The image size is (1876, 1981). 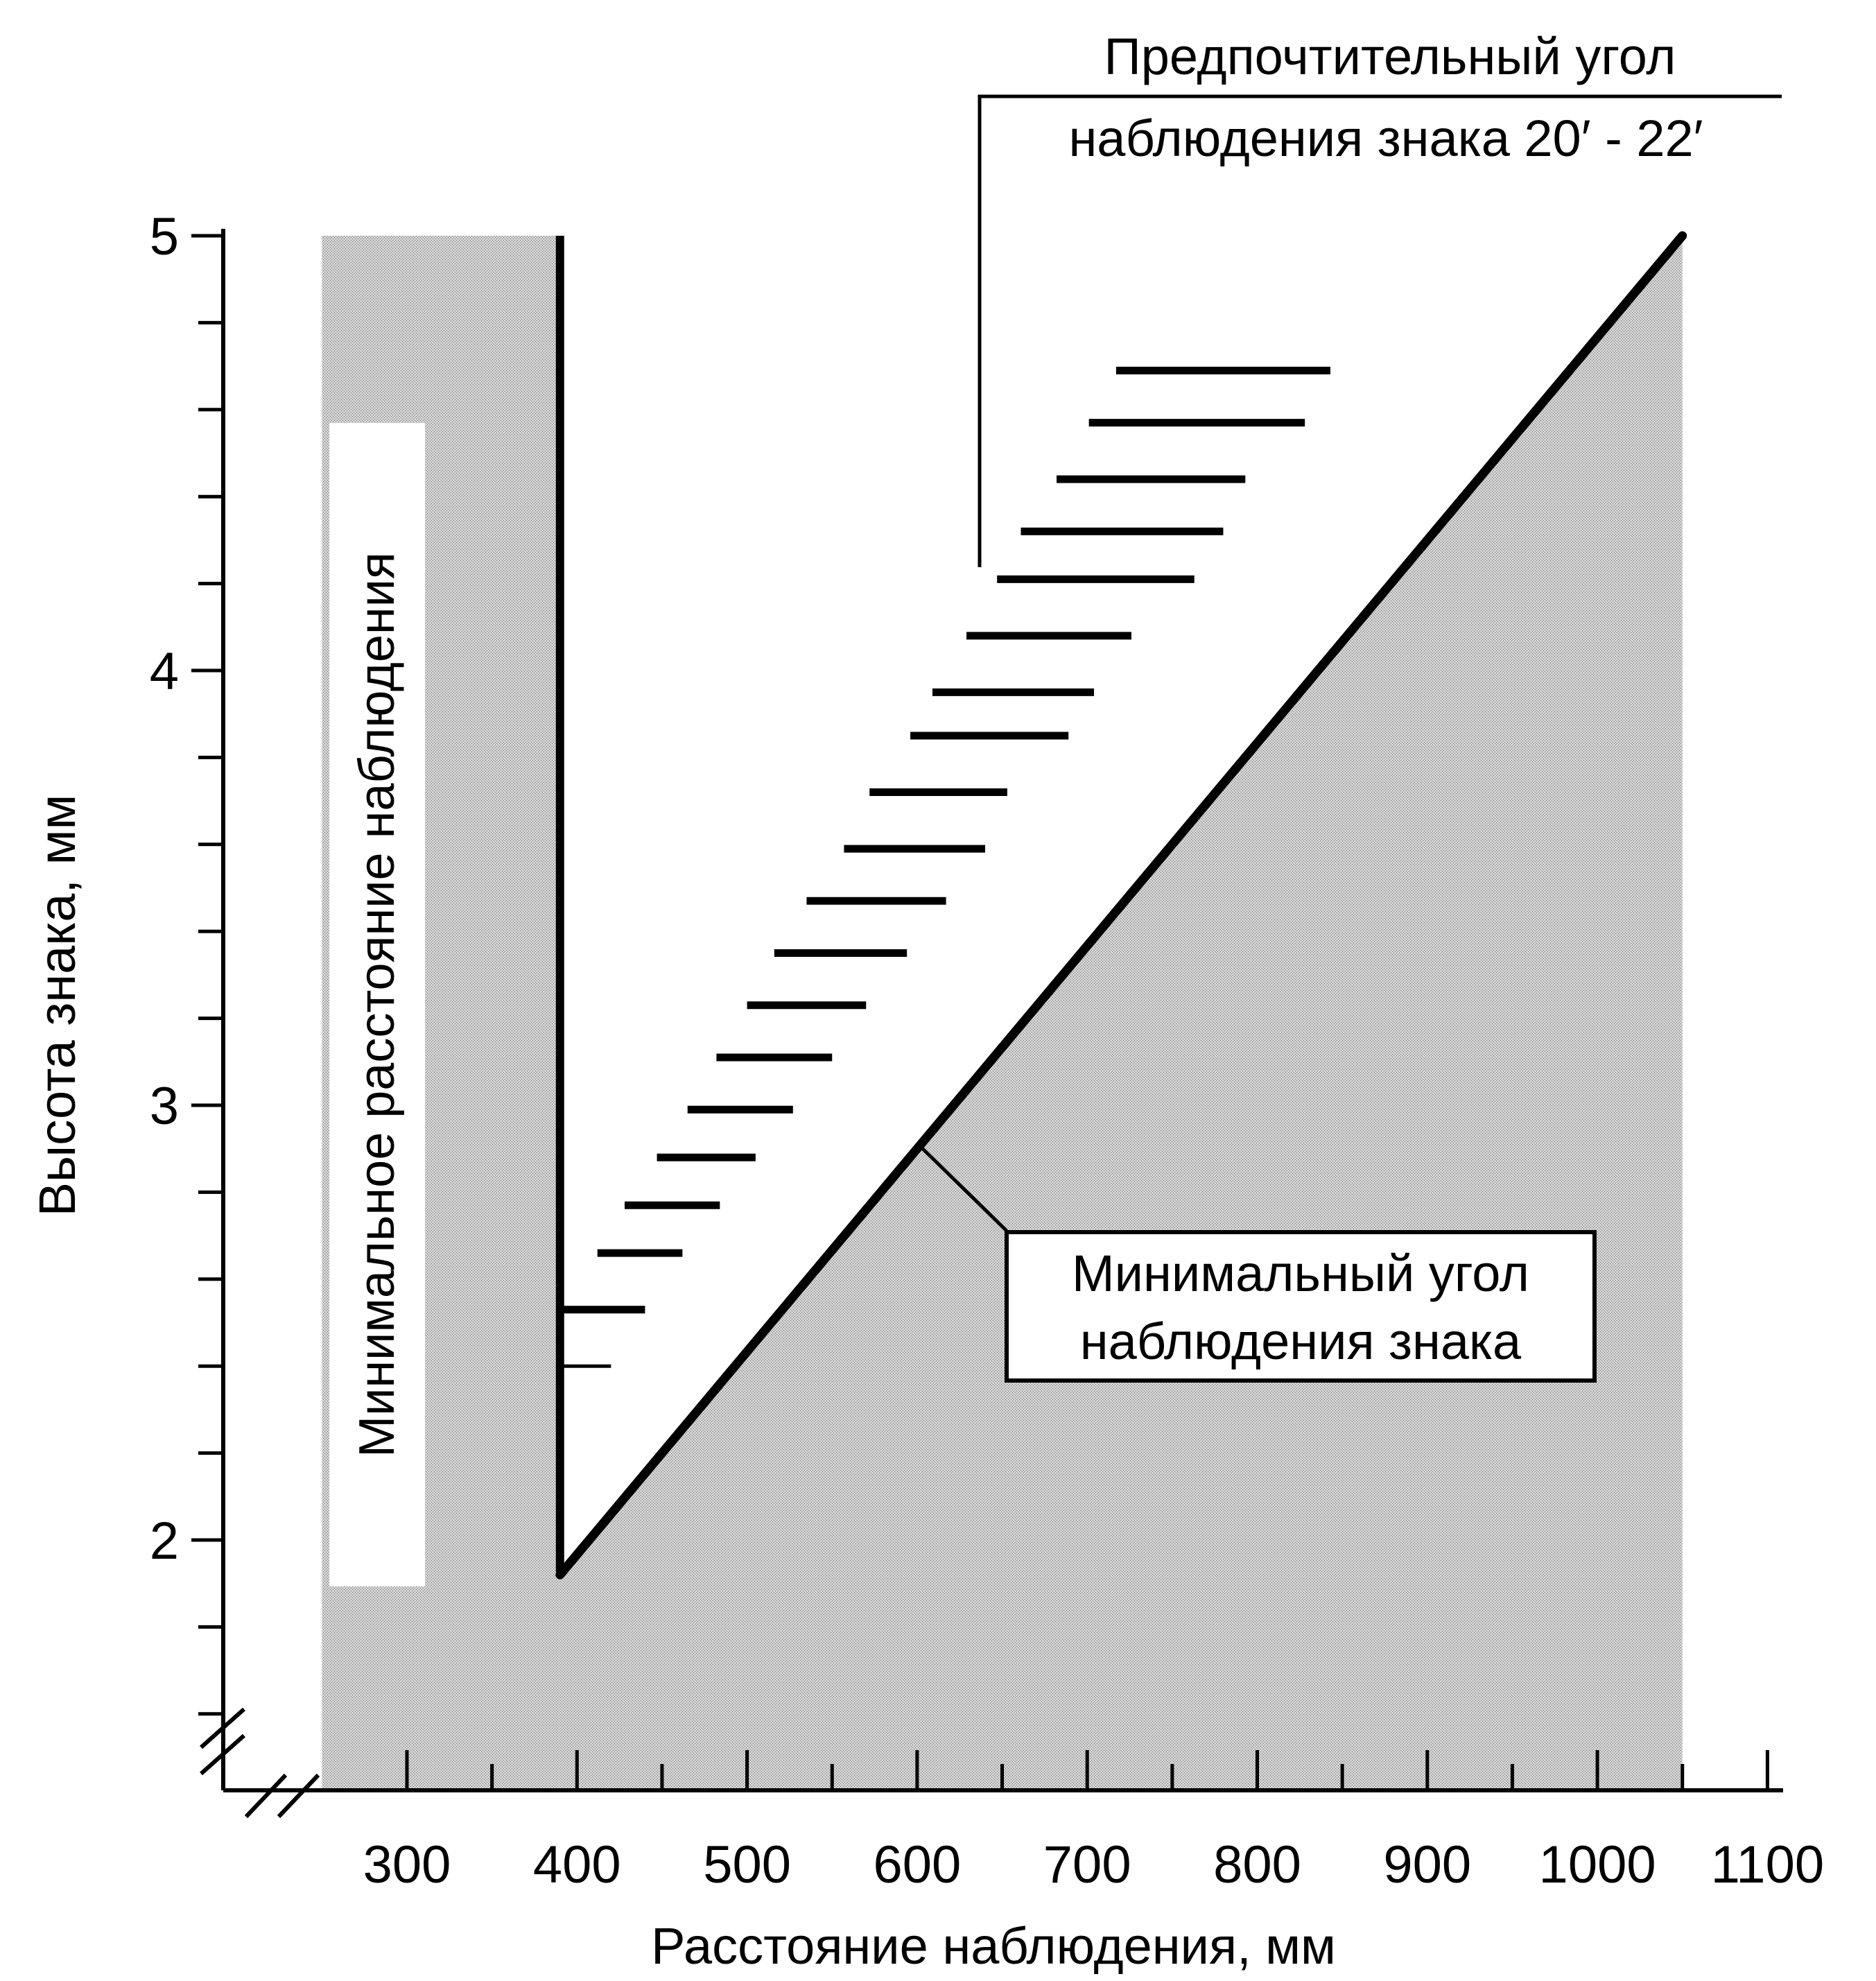 What do you see at coordinates (186, 961) in the screenshot?
I see `y-ticks: 2 3 4 5` at bounding box center [186, 961].